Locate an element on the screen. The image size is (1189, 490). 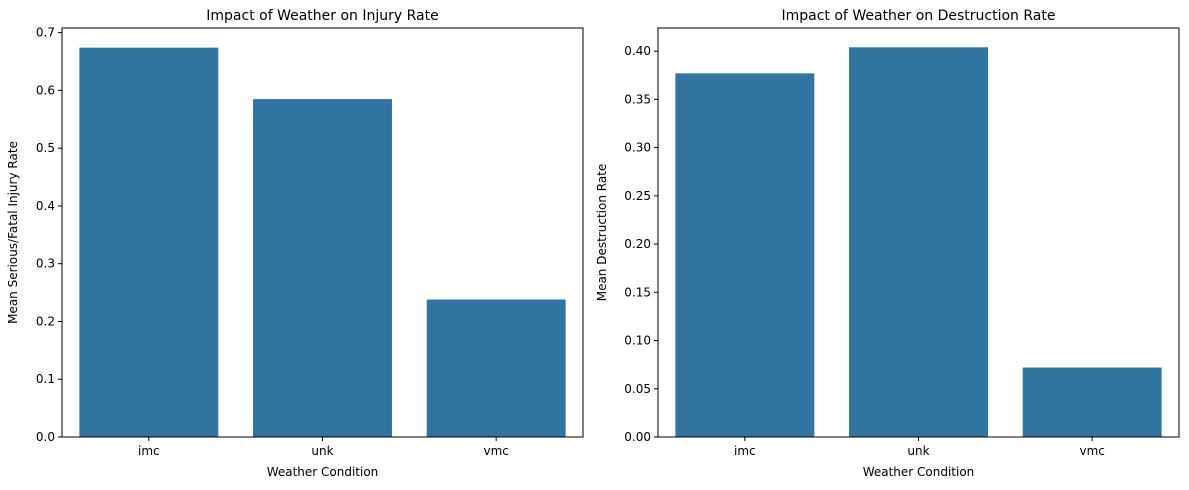
y-tick-label: 0.1 is located at coordinates (45, 379).